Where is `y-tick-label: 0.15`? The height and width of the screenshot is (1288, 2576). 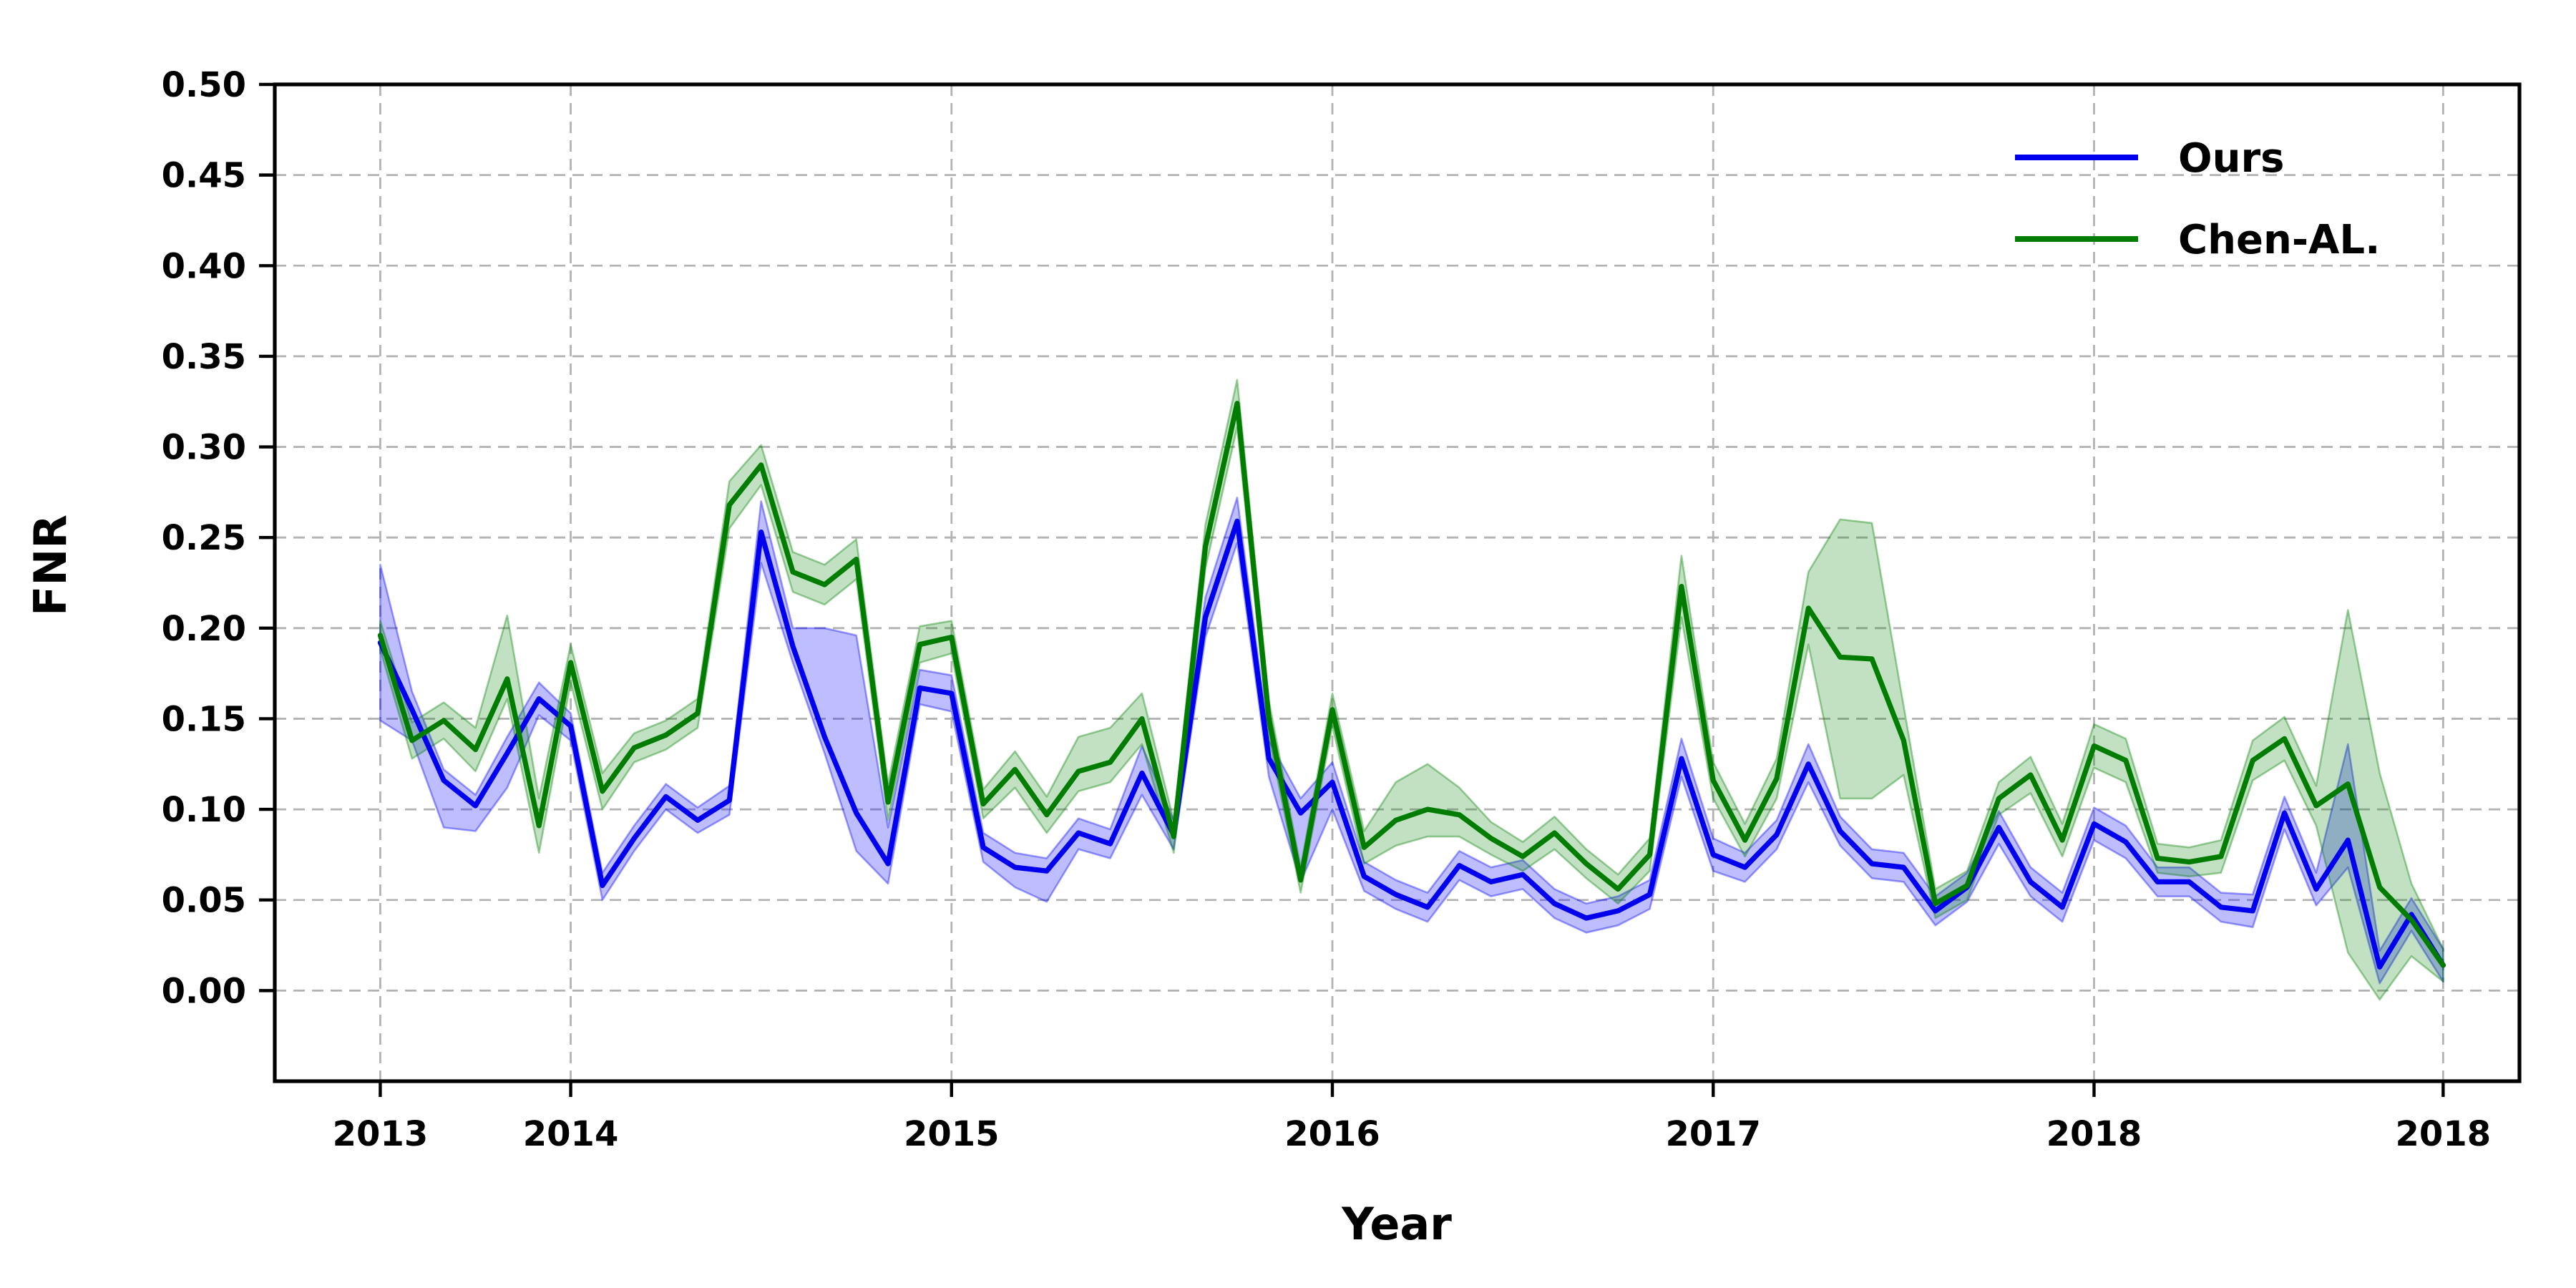 y-tick-label: 0.15 is located at coordinates (204, 719).